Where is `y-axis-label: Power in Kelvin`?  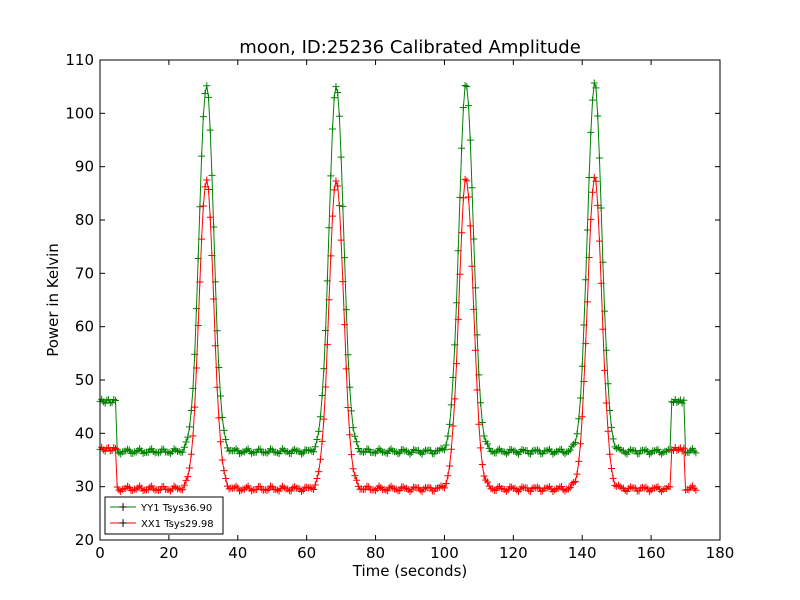 y-axis-label: Power in Kelvin is located at coordinates (53, 300).